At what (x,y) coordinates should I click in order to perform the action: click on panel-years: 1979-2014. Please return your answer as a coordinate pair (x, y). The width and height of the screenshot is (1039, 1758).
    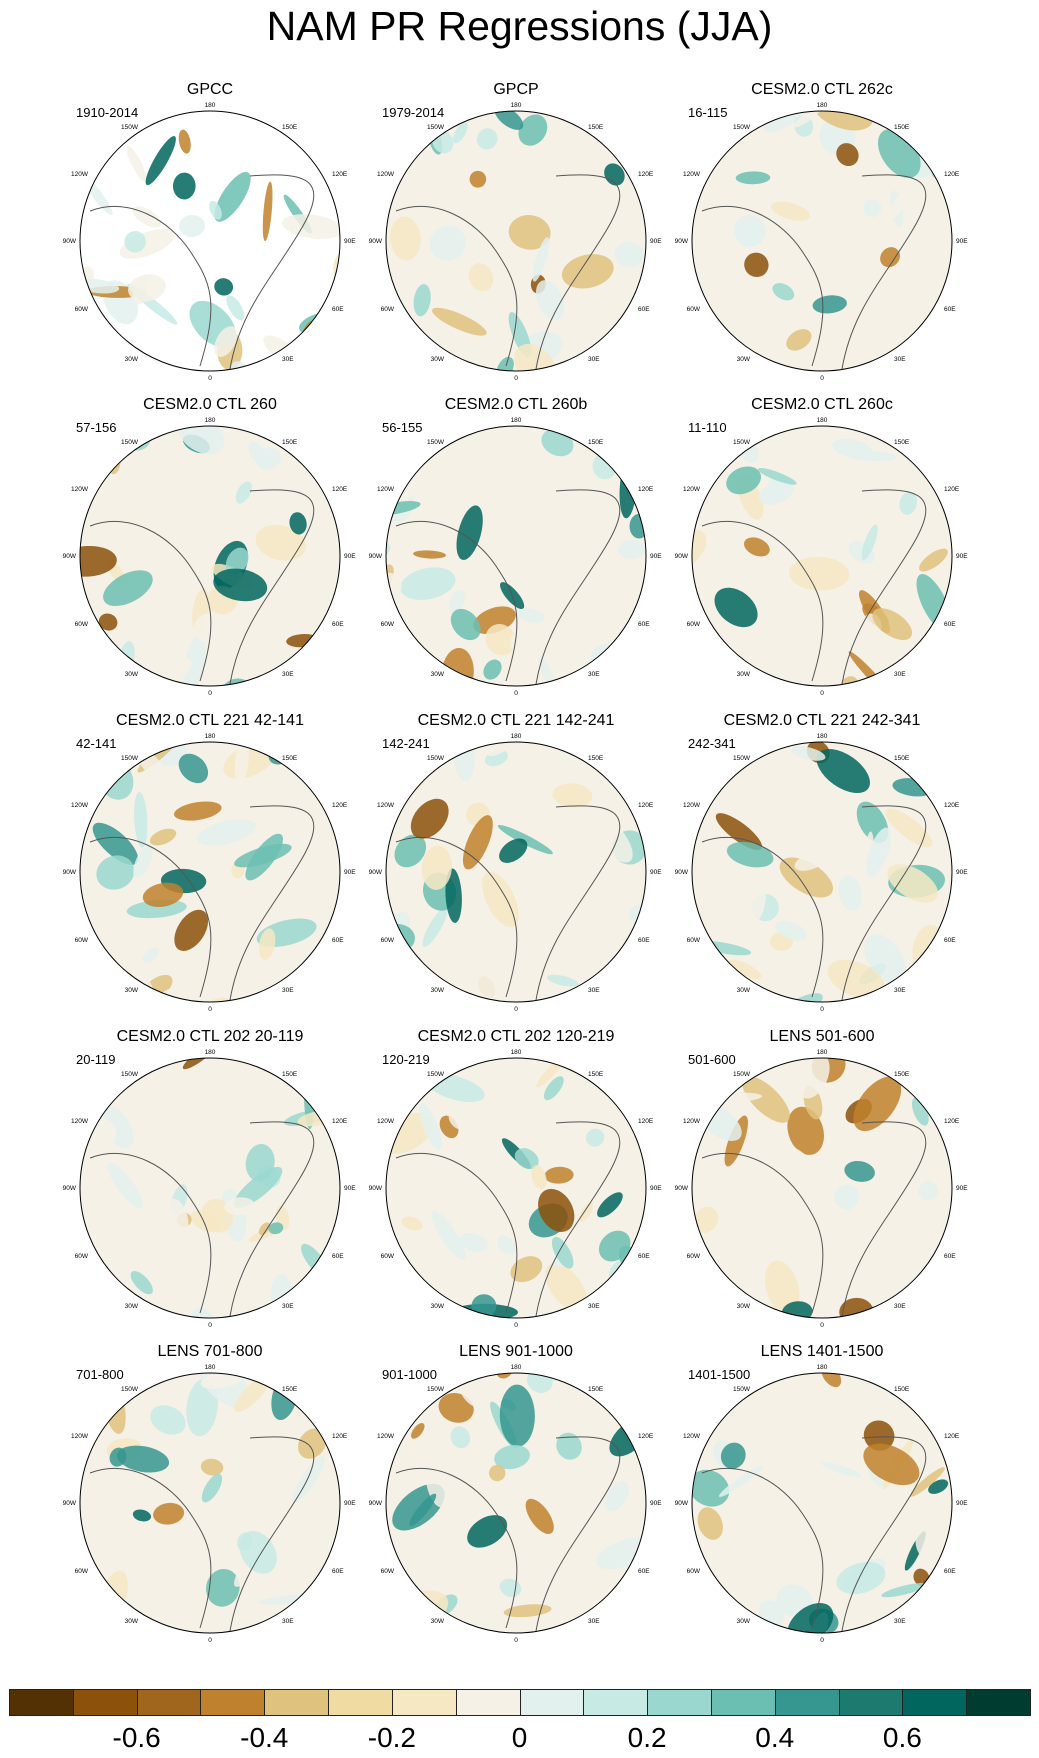
    Looking at the image, I should click on (413, 112).